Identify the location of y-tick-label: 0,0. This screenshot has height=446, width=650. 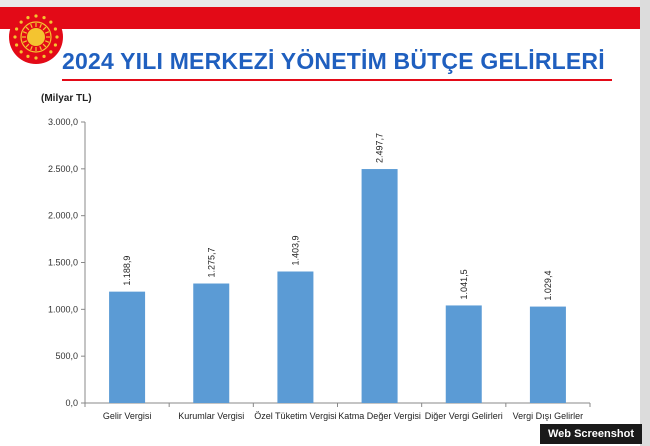
(71, 403).